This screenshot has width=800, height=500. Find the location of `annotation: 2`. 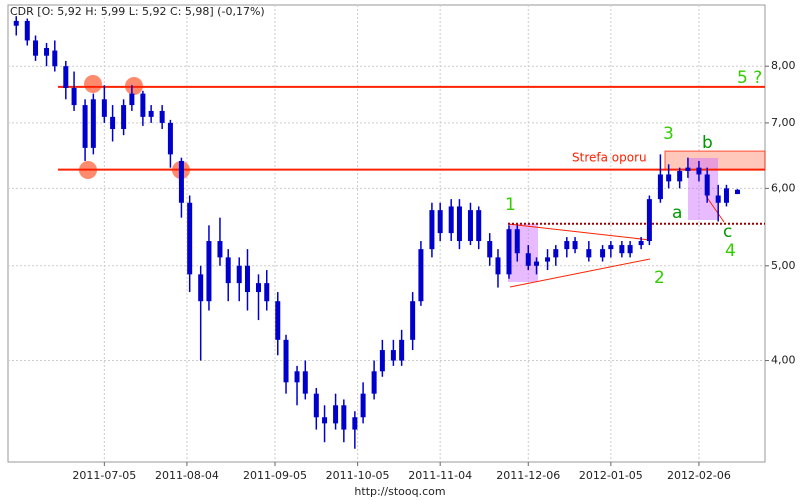

annotation: 2 is located at coordinates (659, 278).